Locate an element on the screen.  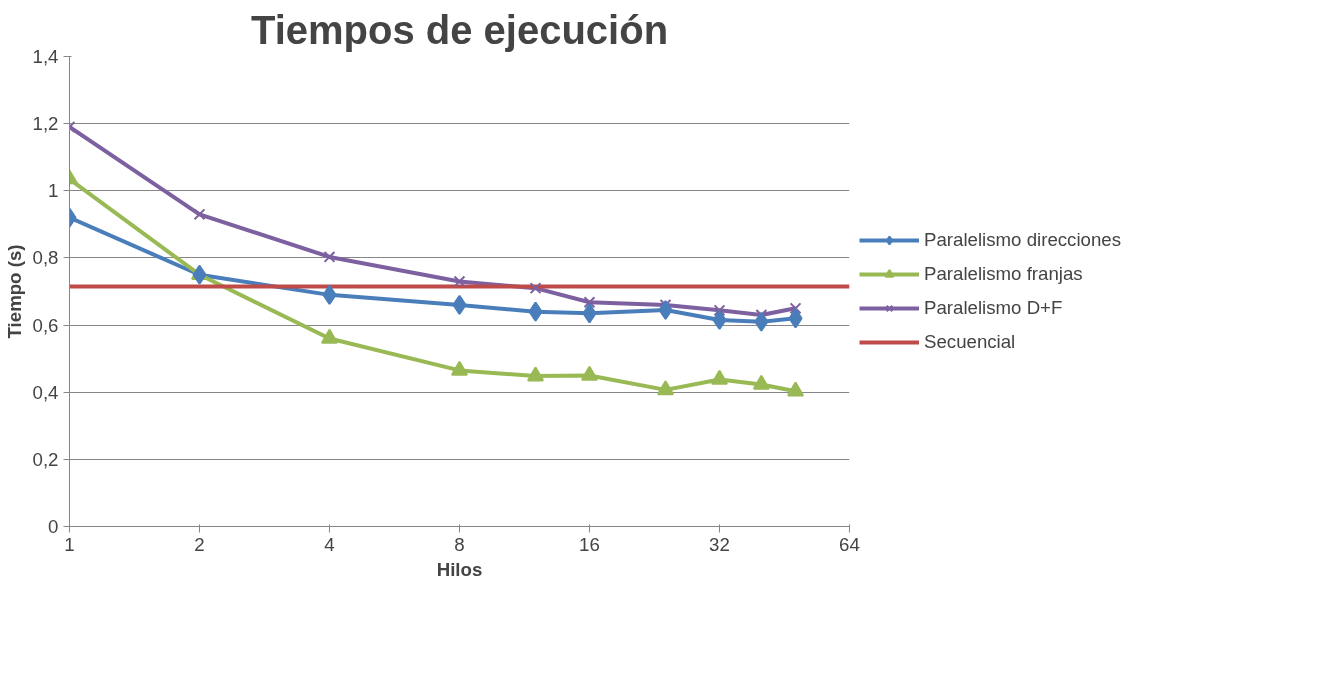
y-tick-label: 0,4 is located at coordinates (45, 392).